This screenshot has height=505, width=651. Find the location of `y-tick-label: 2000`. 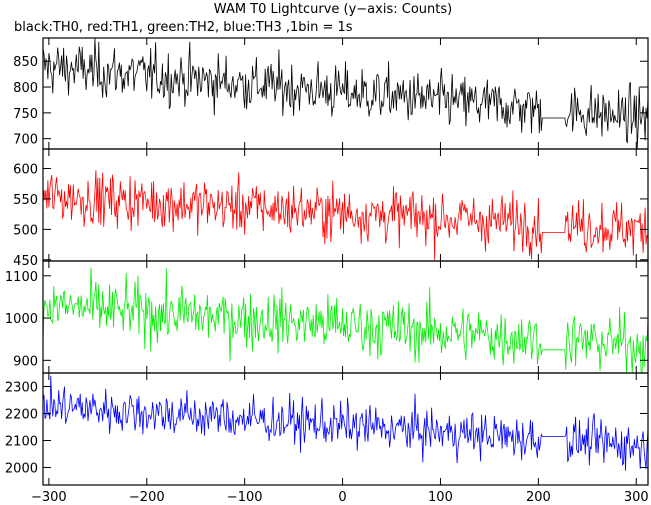

y-tick-label: 2000 is located at coordinates (21, 468).